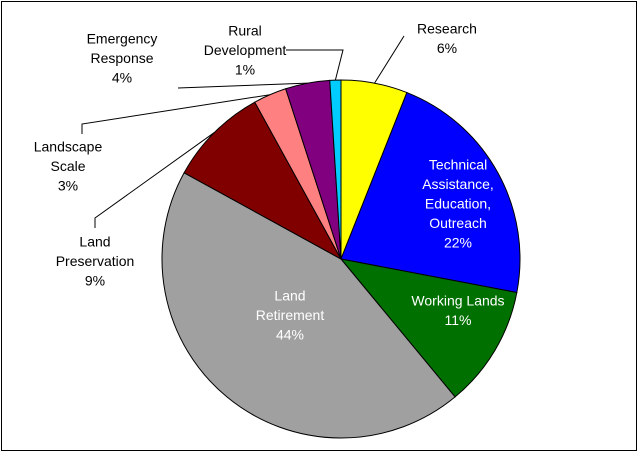  Describe the element at coordinates (121, 58) in the screenshot. I see `slice-label: Response` at that location.